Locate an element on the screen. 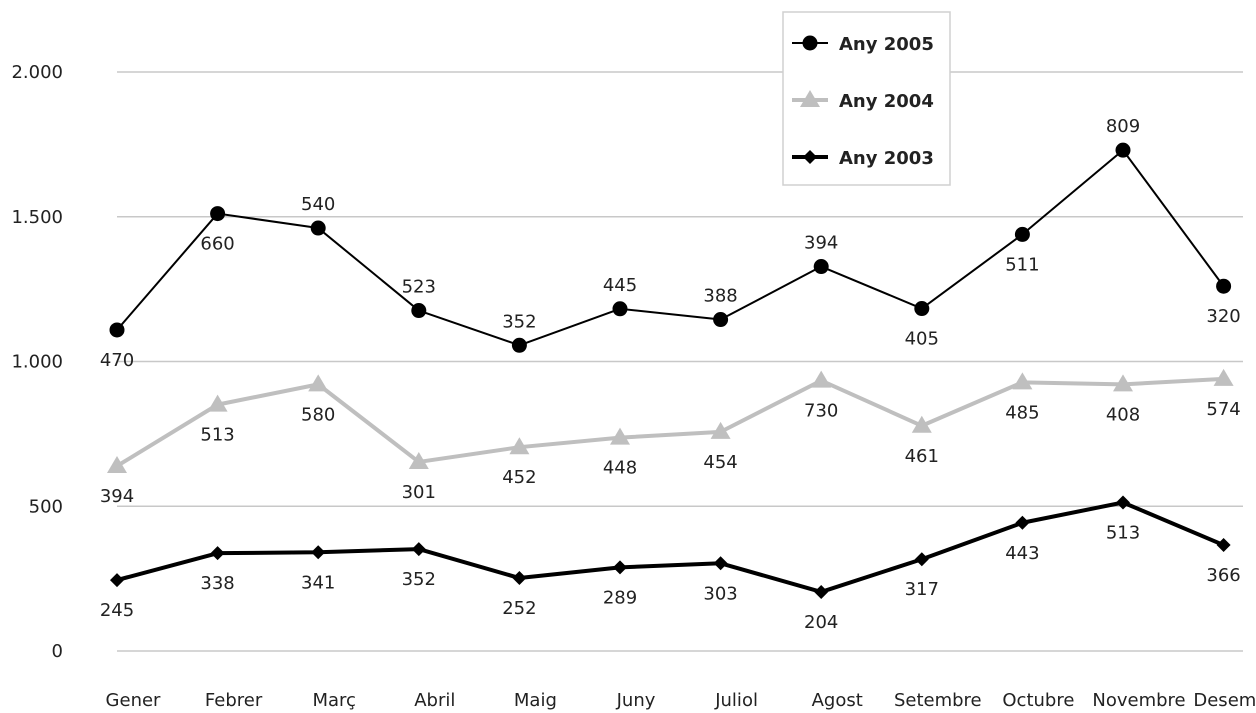 The image size is (1256, 713). y-tick-label: 2.000 is located at coordinates (37, 72).